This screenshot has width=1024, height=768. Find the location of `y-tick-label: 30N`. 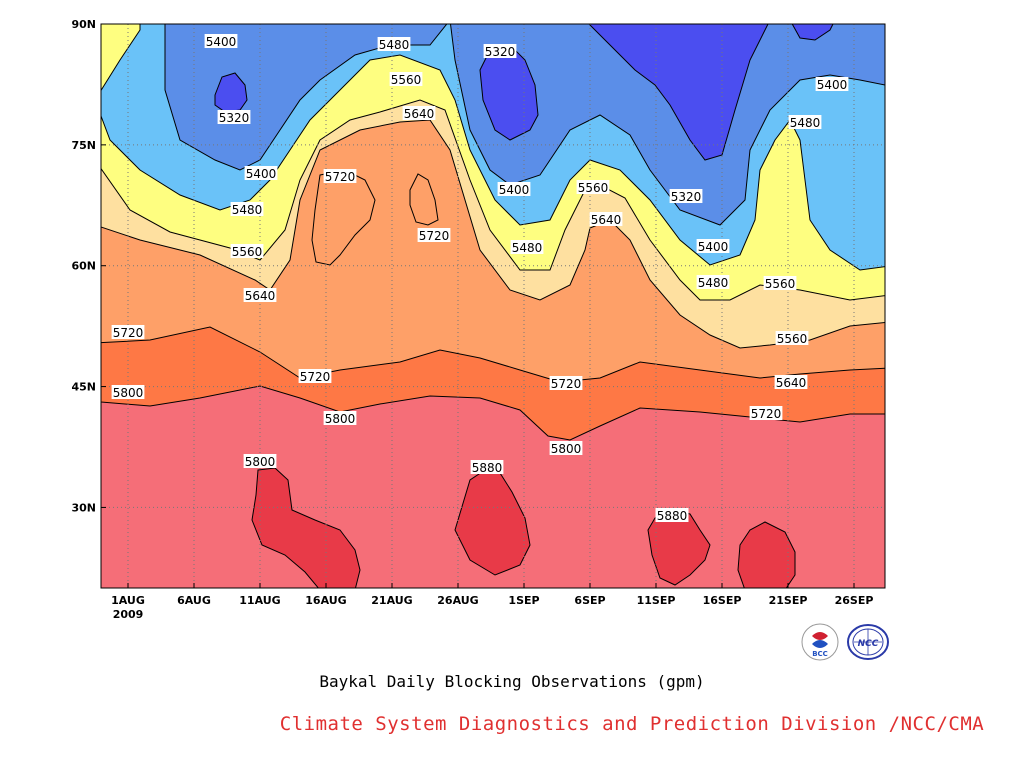

y-tick-label: 30N is located at coordinates (83, 507).